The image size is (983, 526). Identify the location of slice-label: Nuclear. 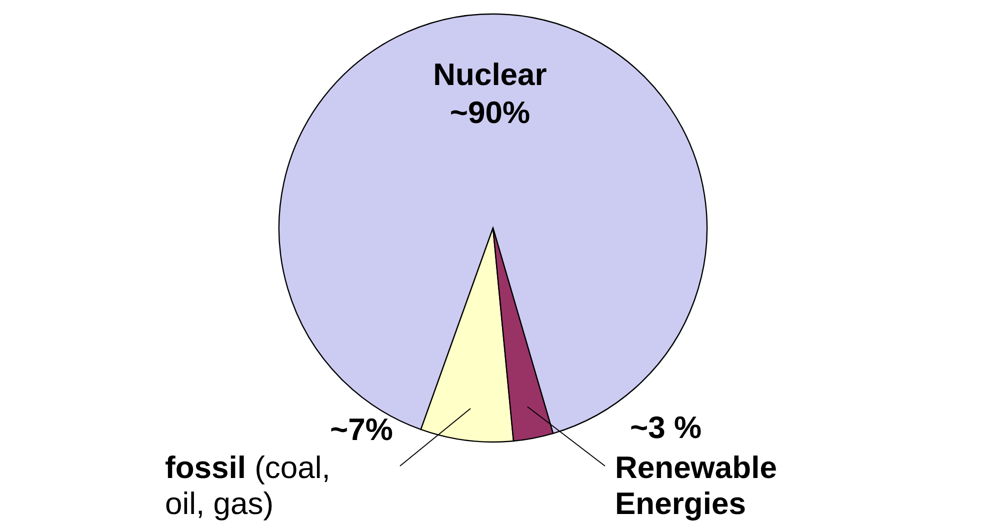
(490, 74).